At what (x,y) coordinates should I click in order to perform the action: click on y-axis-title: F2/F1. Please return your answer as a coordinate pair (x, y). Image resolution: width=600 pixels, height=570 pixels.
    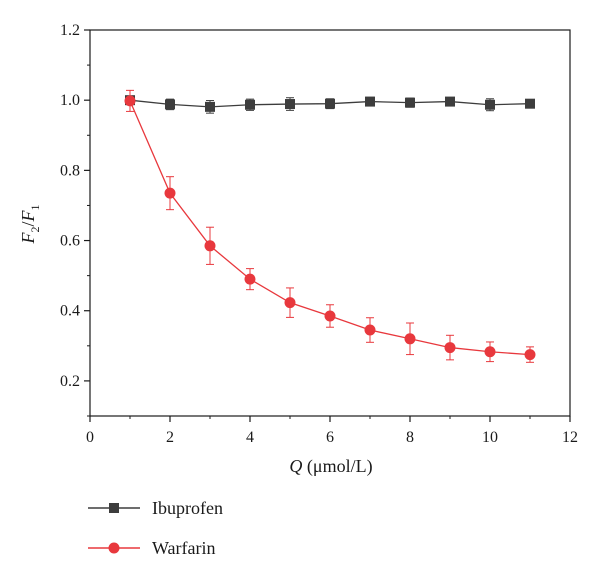
    Looking at the image, I should click on (30, 224).